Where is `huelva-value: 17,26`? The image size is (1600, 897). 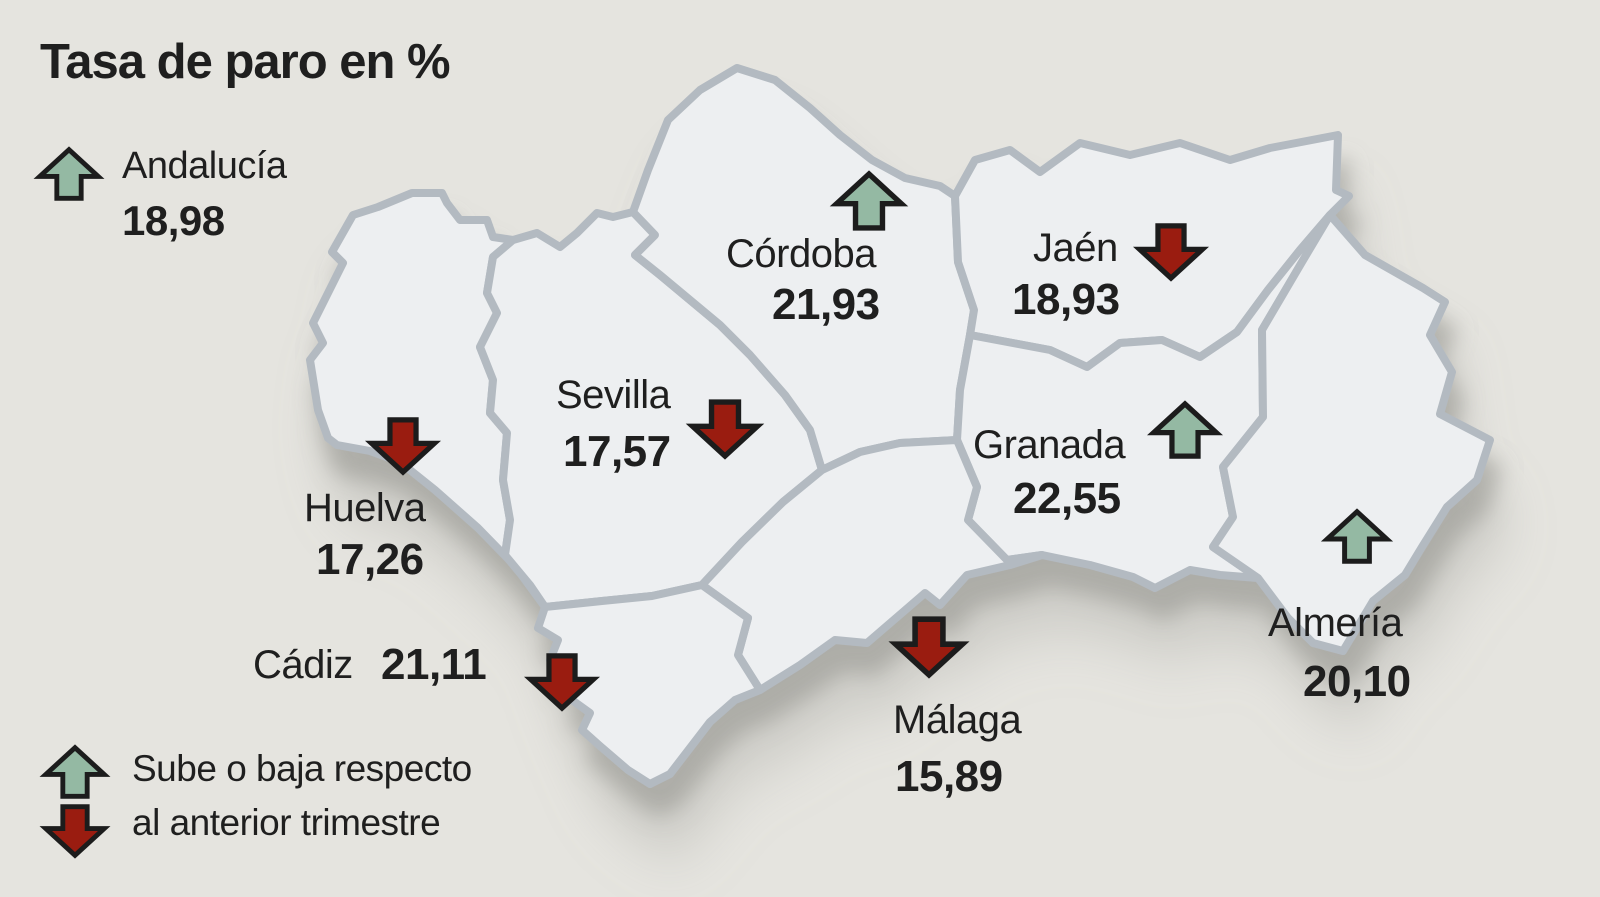
huelva-value: 17,26 is located at coordinates (370, 559).